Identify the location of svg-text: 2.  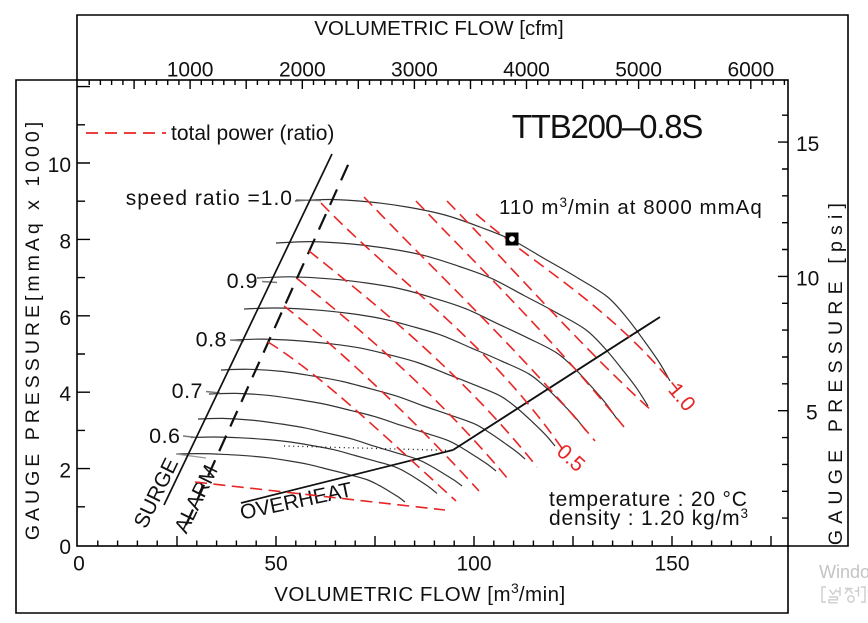
(65, 471).